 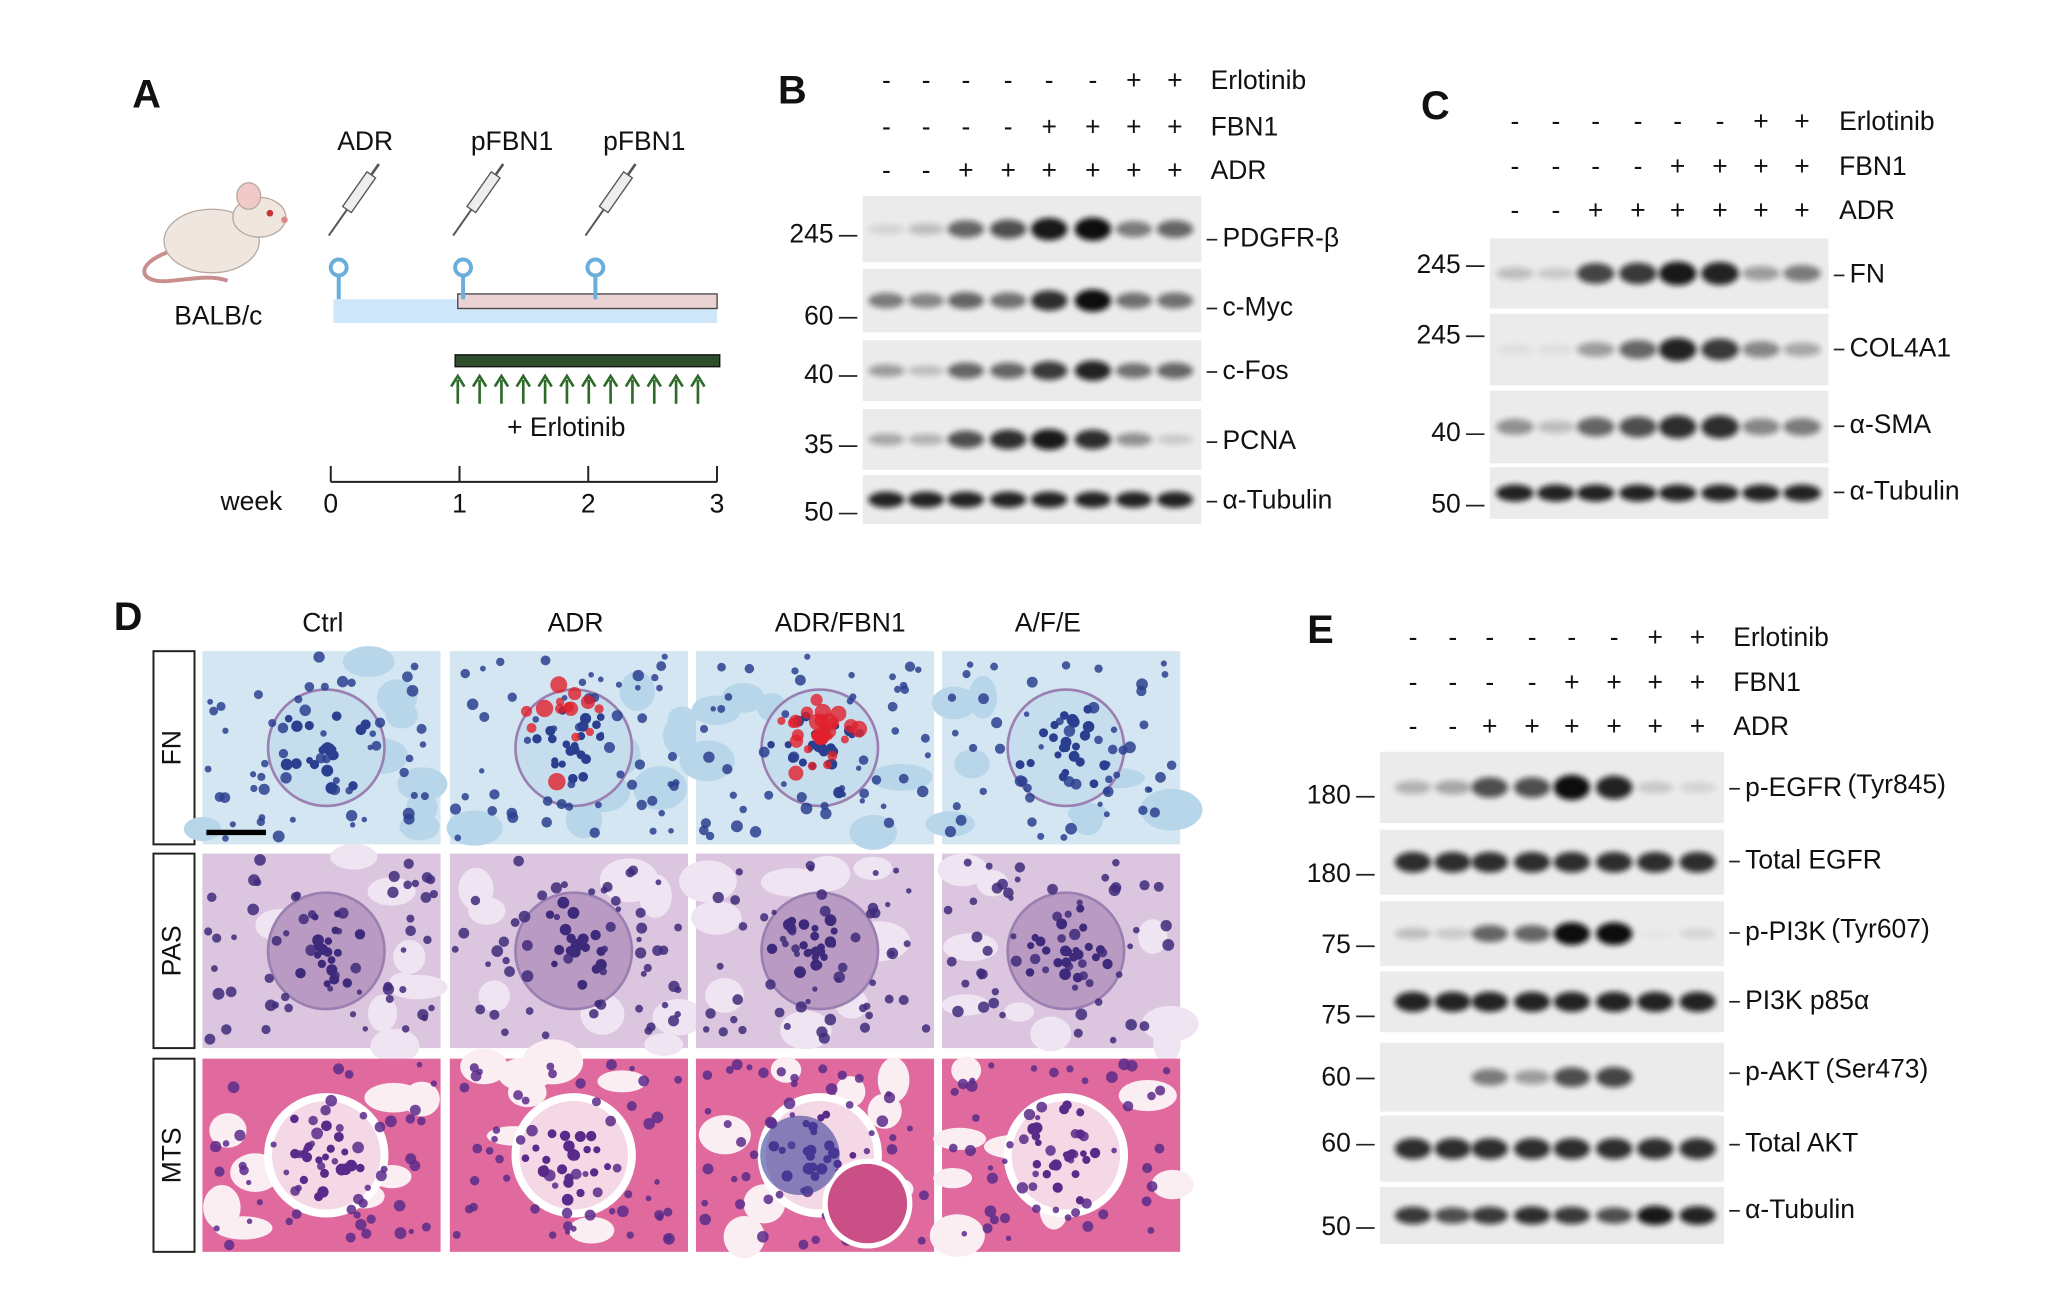 I want to click on mouse-ear, so click(x=249, y=196).